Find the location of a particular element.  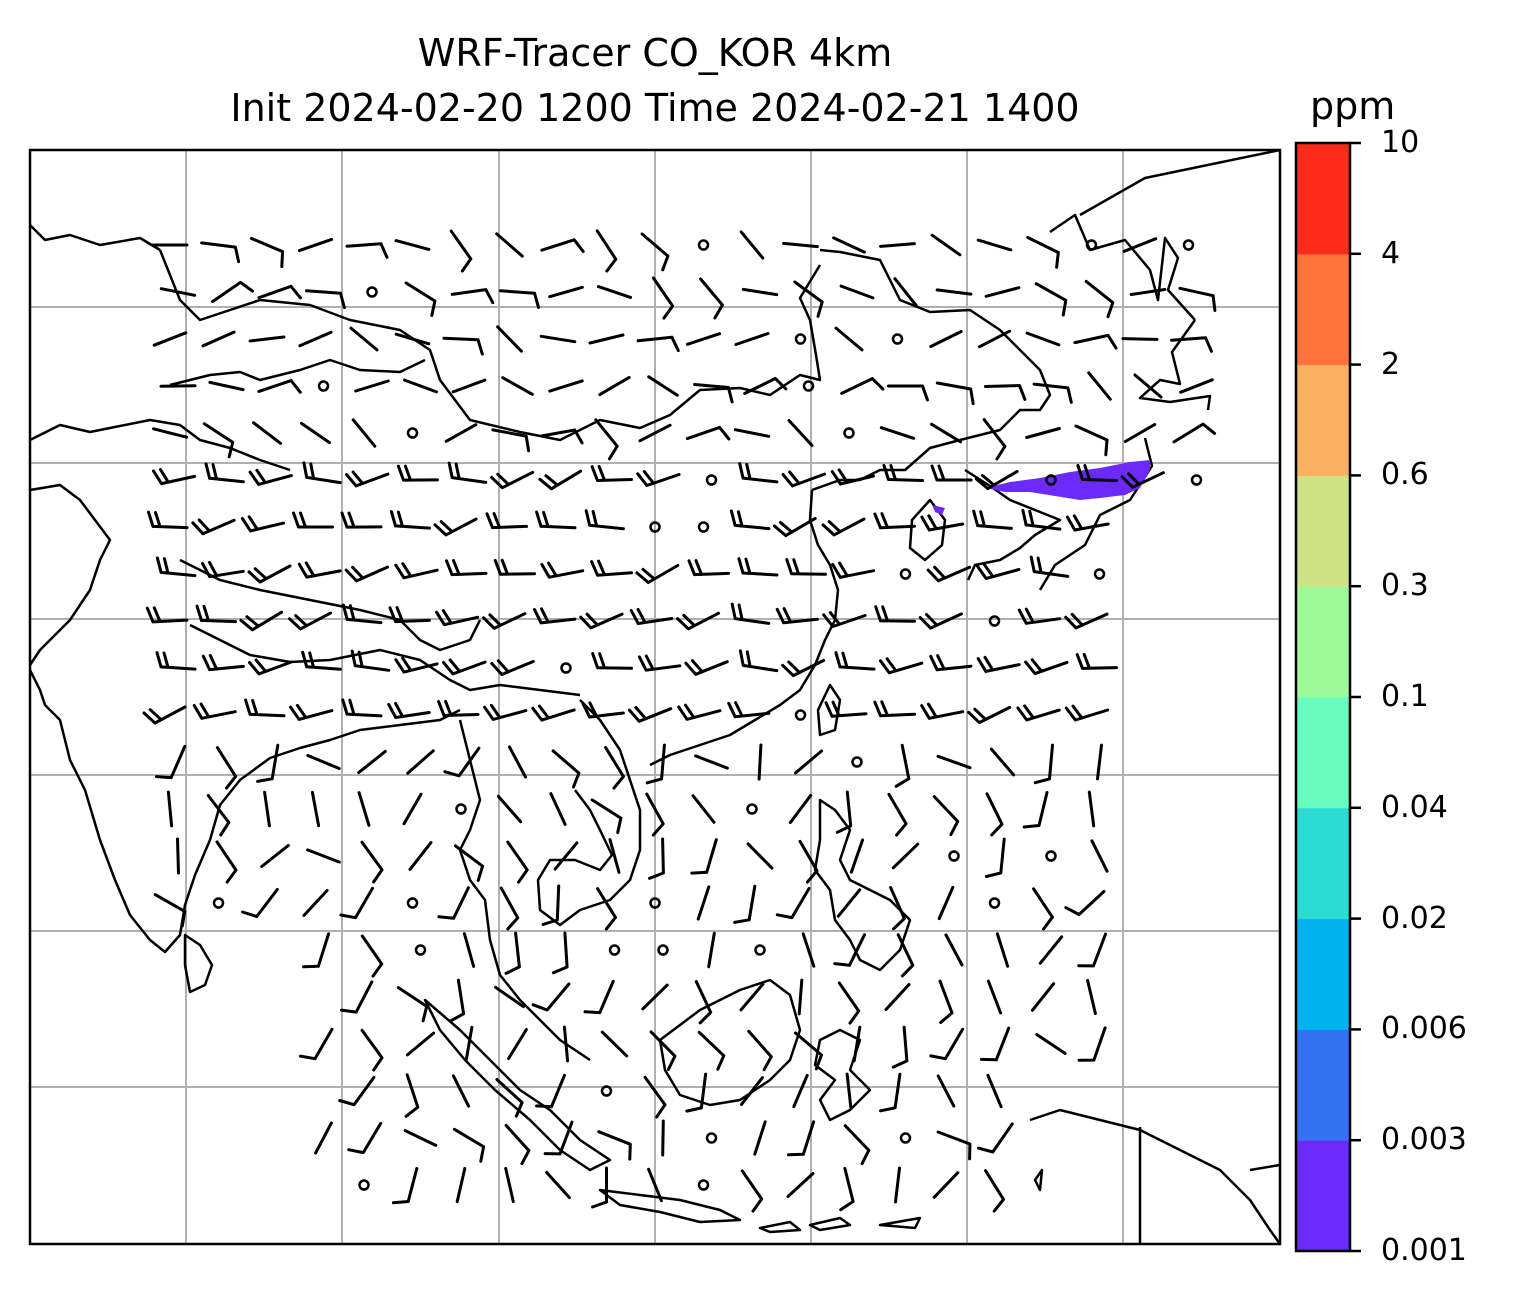

colorbar-tick-label: 4 is located at coordinates (1391, 253).